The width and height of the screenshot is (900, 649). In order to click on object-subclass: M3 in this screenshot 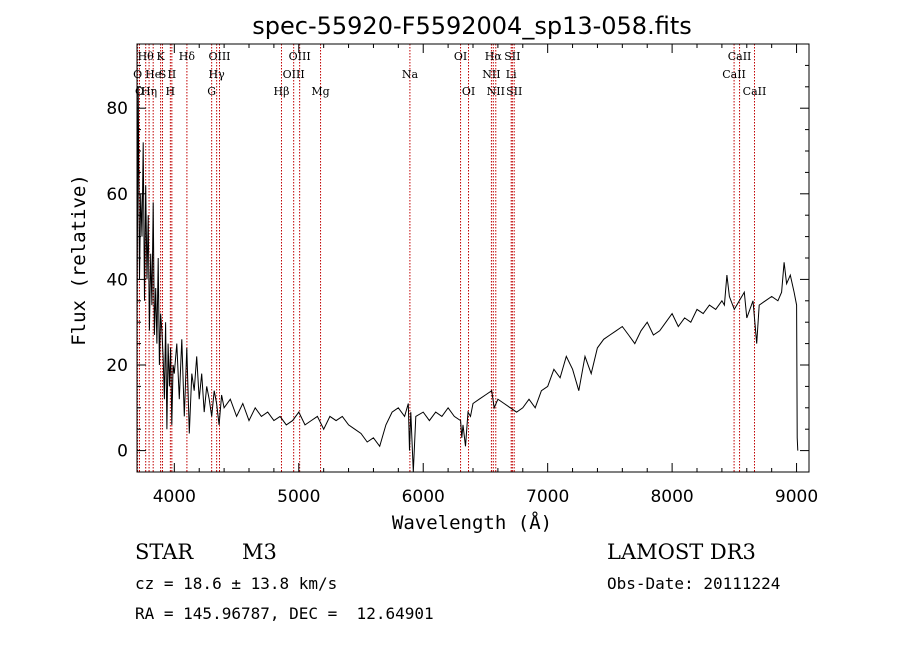, I will do `click(259, 552)`.